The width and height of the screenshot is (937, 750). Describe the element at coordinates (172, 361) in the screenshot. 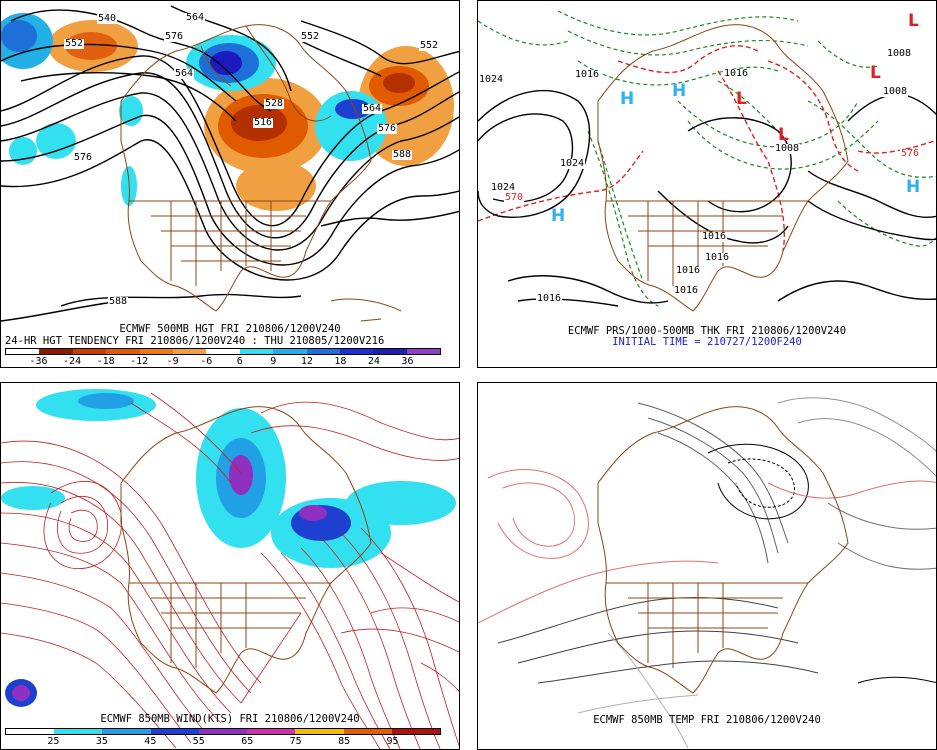

I see `colorbar-tick: -9` at that location.